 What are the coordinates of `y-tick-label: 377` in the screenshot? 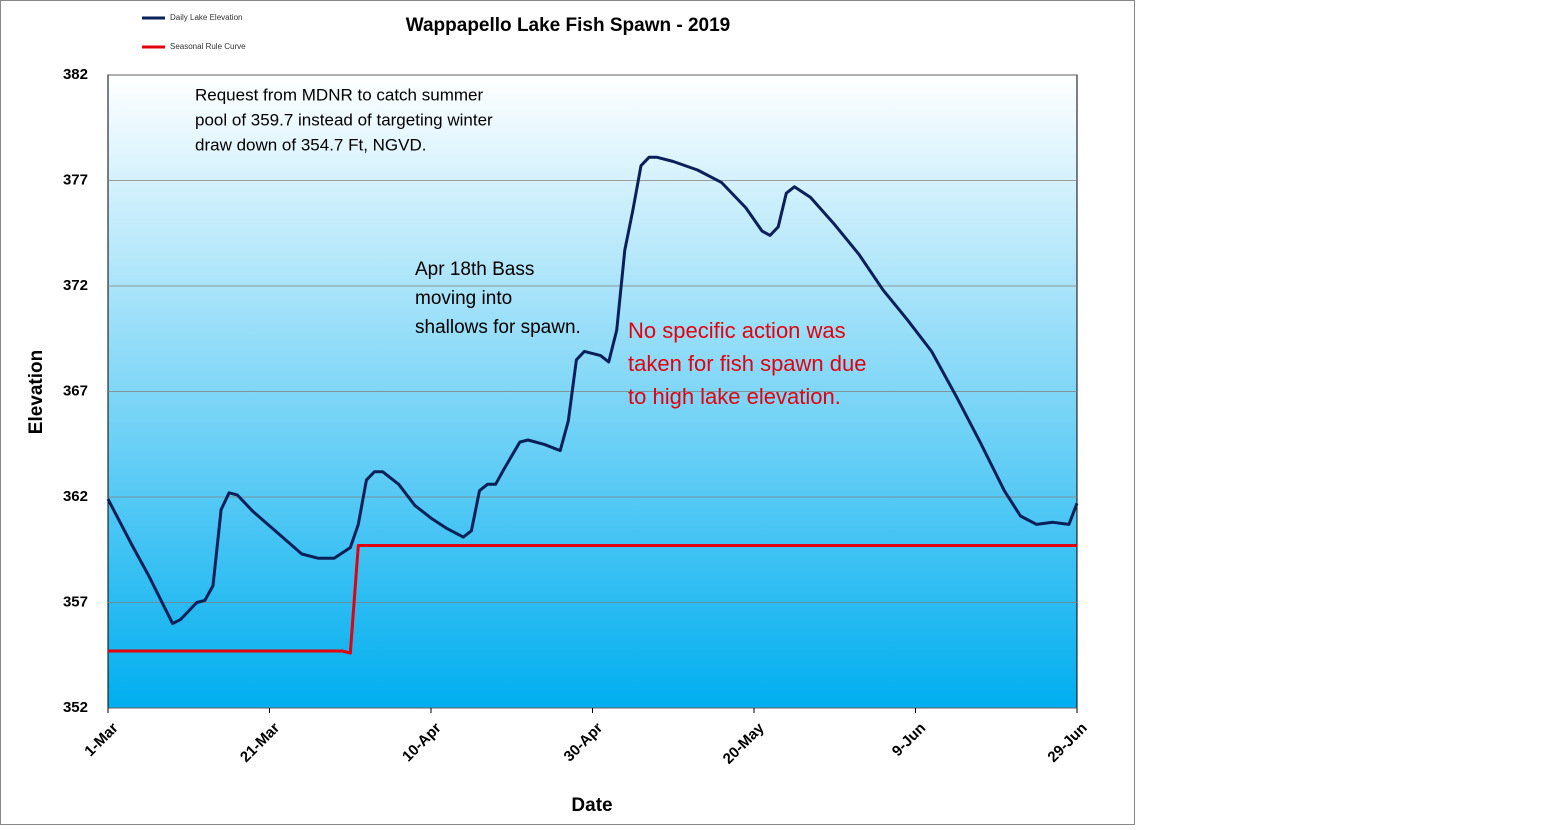 It's located at (75, 179).